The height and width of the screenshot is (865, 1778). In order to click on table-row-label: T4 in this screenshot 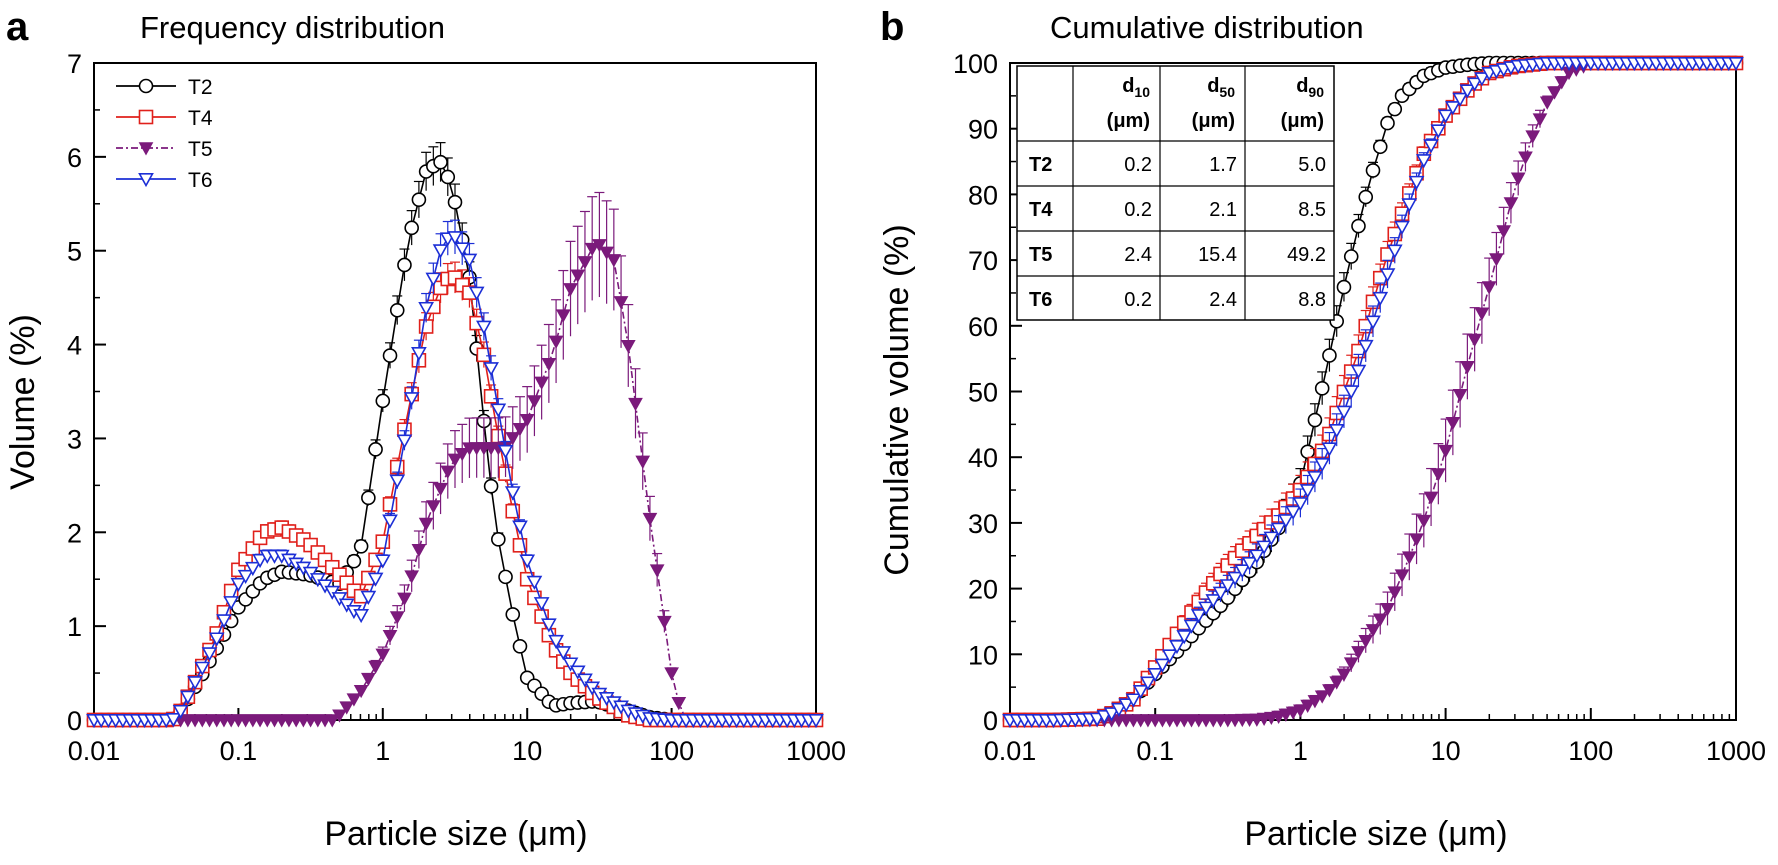, I will do `click(1041, 210)`.